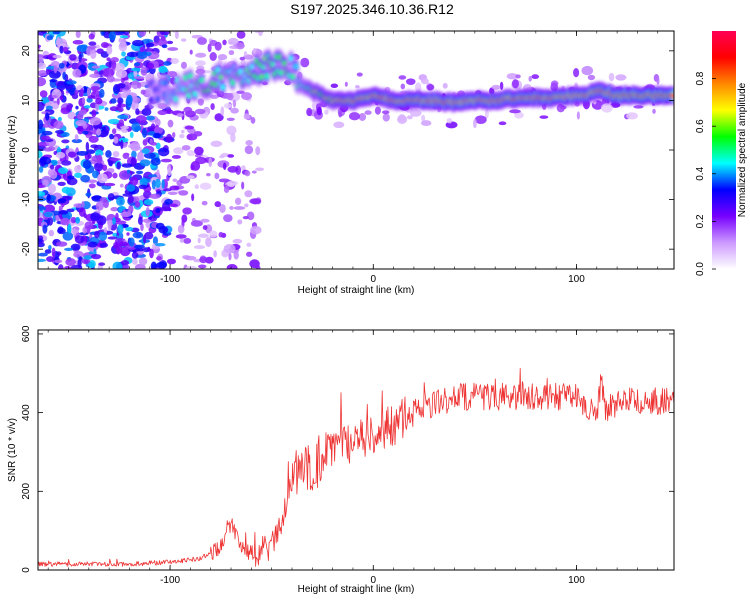 This screenshot has width=750, height=600. What do you see at coordinates (166, 82) in the screenshot?
I see `ridge-core` at bounding box center [166, 82].